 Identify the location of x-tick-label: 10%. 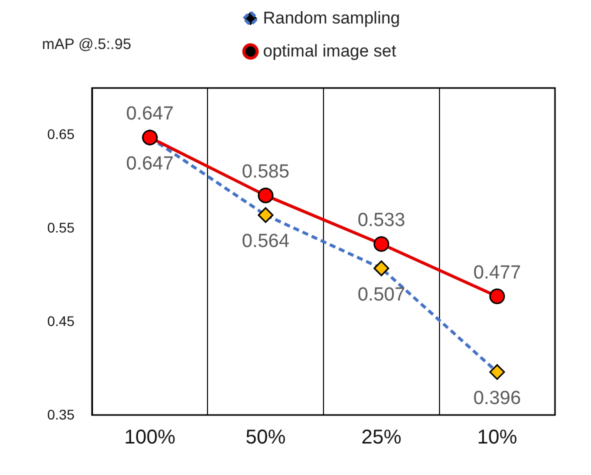
(497, 437).